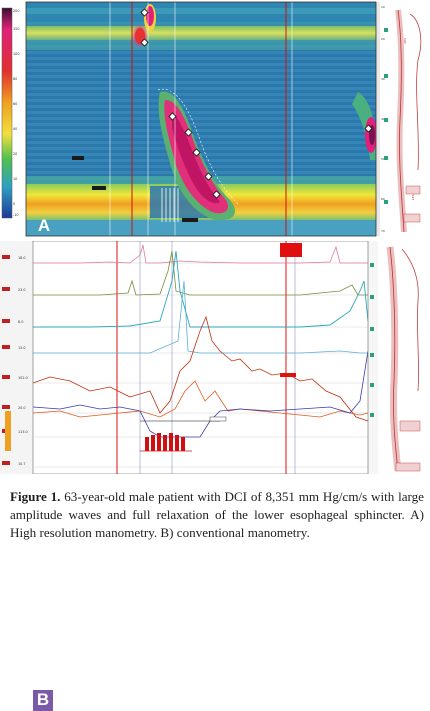 The image size is (430, 711). Describe the element at coordinates (22, 258) in the screenshot. I see `svg-text: 18.0` at that location.